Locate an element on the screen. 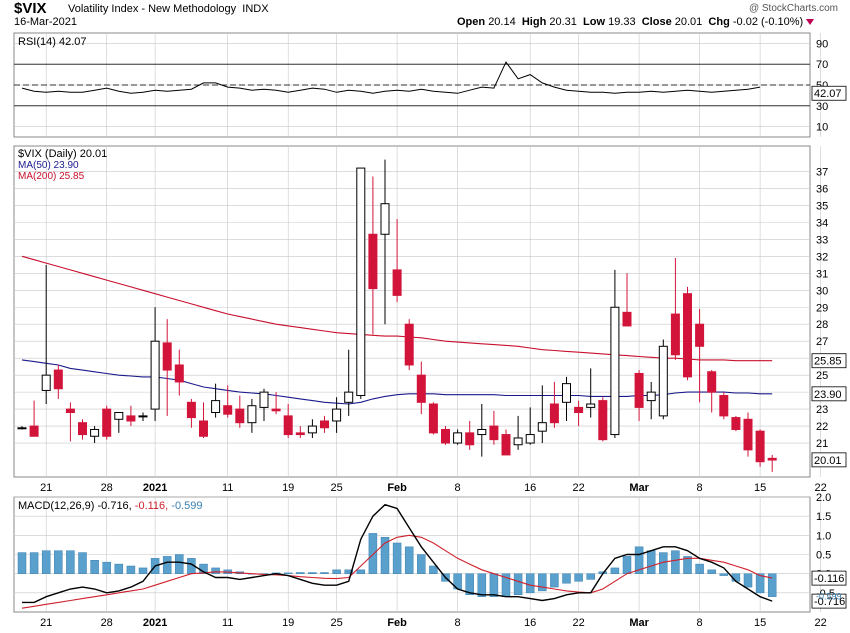  copyright: @ StockCharts.com is located at coordinates (793, 8).